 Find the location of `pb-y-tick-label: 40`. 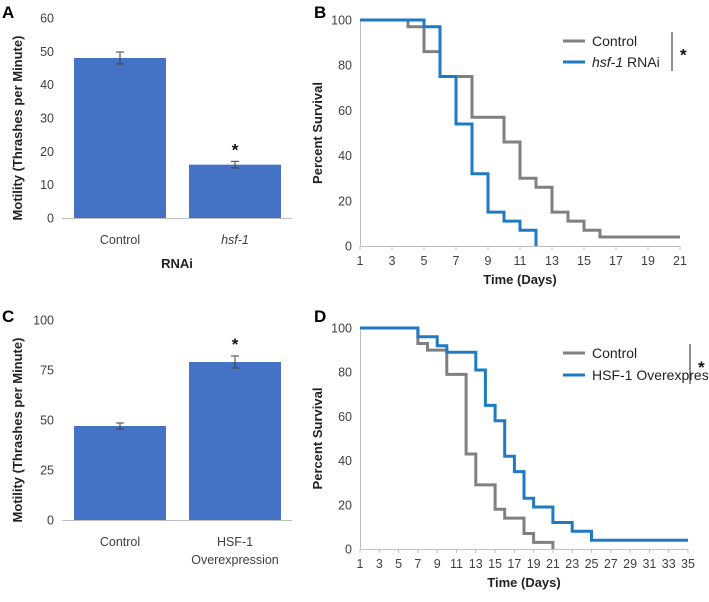

pb-y-tick-label: 40 is located at coordinates (345, 156).